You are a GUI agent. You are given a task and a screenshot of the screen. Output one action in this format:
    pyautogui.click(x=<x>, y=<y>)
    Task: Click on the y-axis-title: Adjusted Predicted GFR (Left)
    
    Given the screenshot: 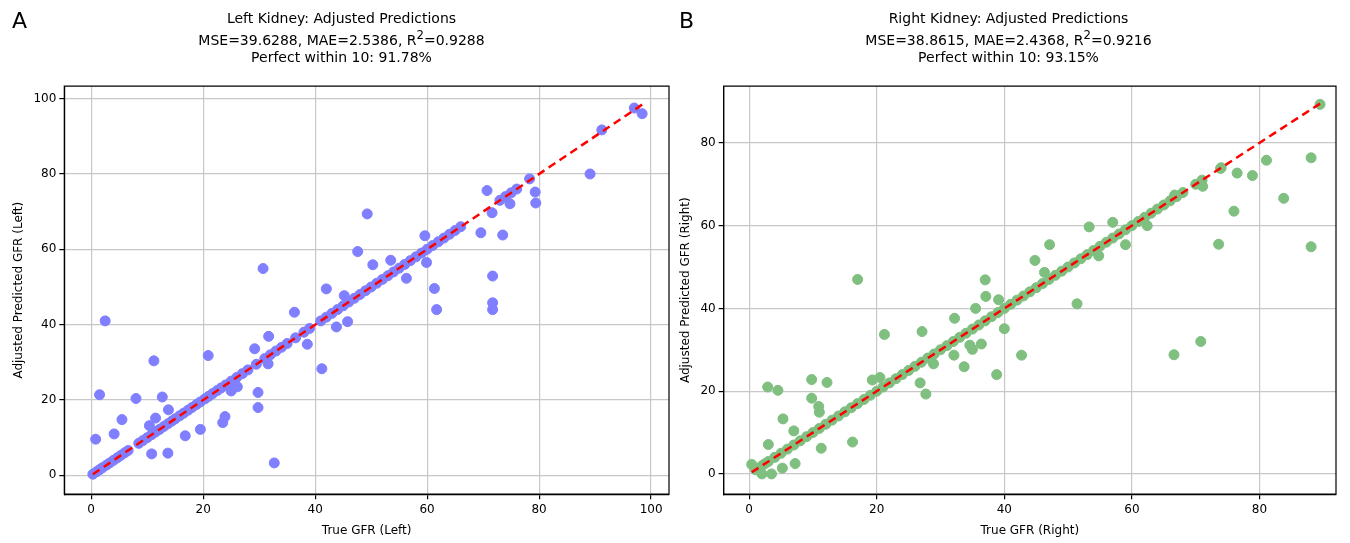 What is the action you would take?
    pyautogui.click(x=18, y=290)
    